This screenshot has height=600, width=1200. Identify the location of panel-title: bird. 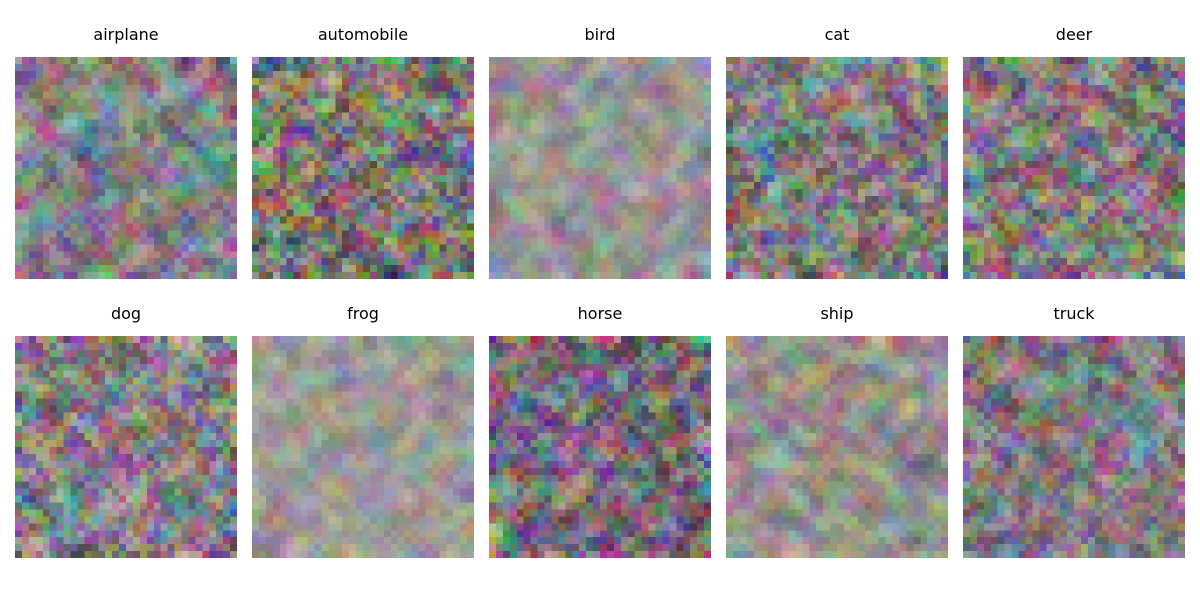
(600, 34).